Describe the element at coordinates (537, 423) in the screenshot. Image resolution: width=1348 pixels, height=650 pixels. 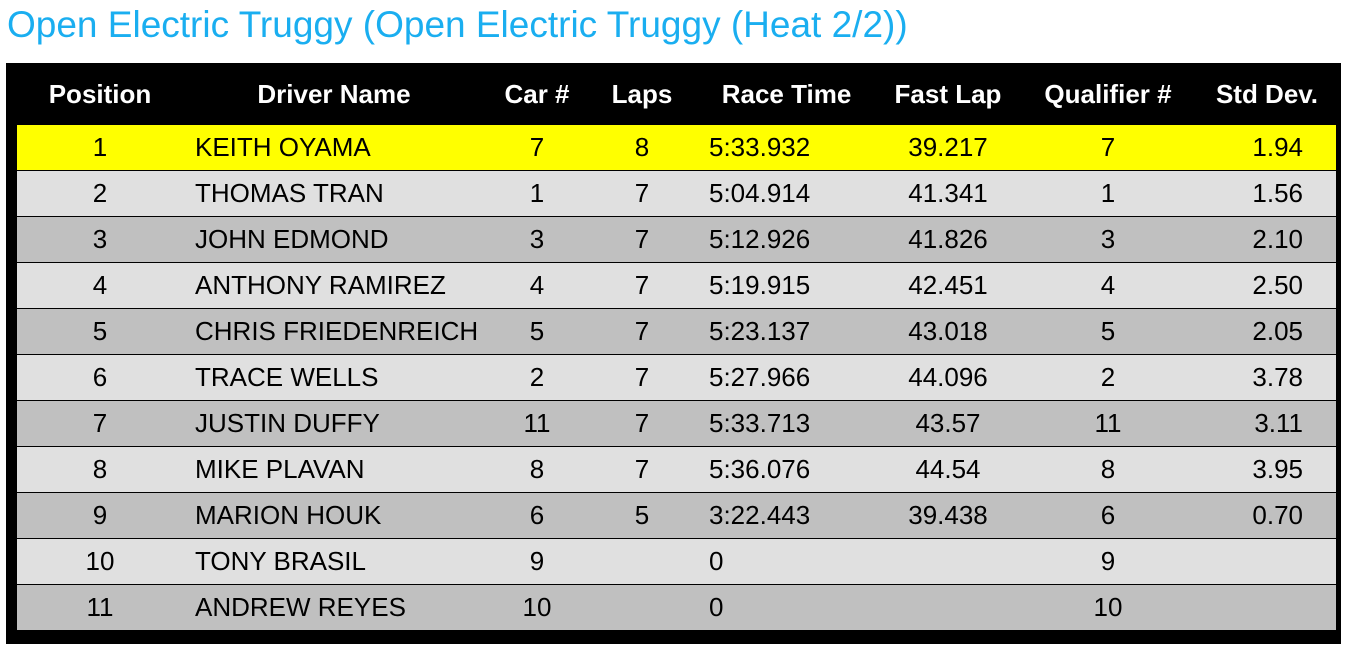
I see `cell-car-number: 11` at that location.